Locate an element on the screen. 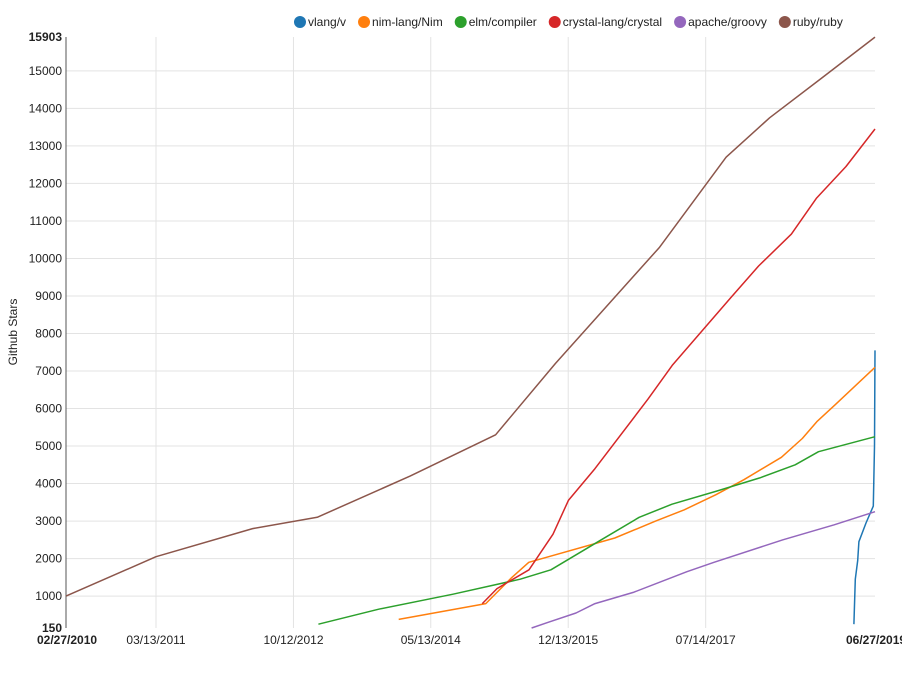 The image size is (902, 686). legend-label: vlang/v is located at coordinates (327, 22).